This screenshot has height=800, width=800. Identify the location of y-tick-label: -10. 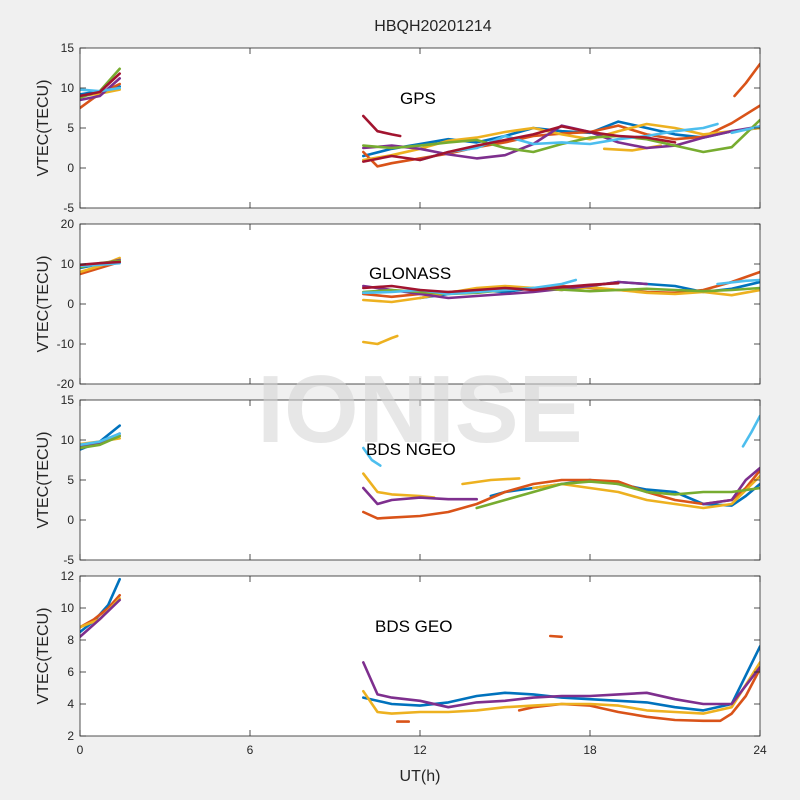
(66, 344).